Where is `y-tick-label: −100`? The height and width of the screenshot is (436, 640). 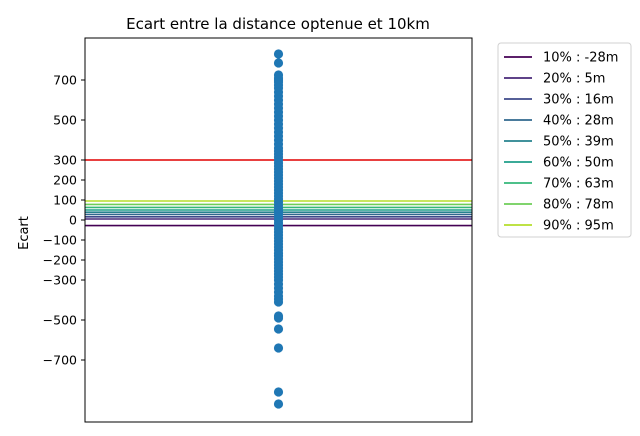 y-tick-label: −100 is located at coordinates (60, 240).